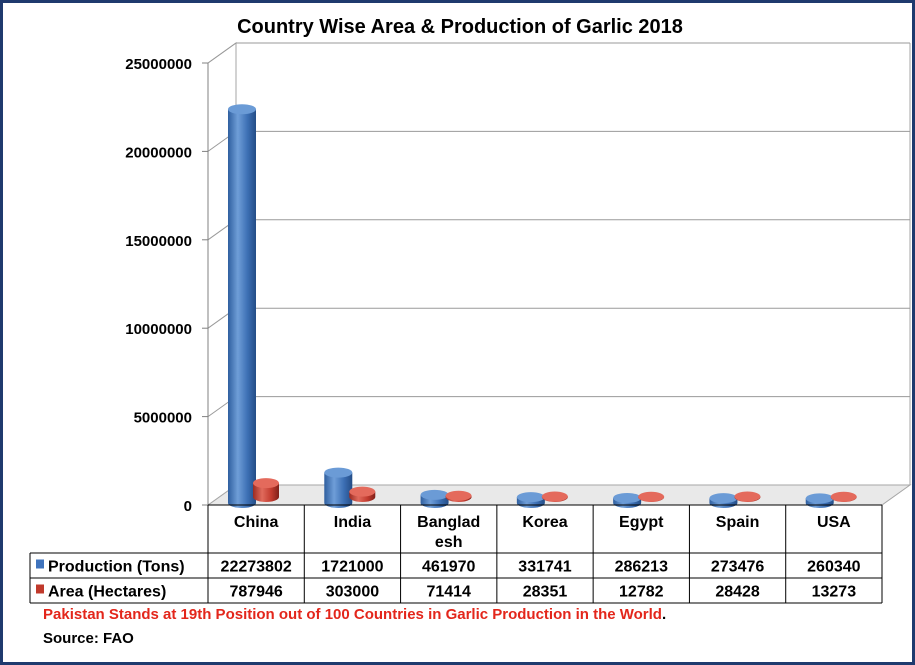 This screenshot has width=915, height=665. What do you see at coordinates (834, 592) in the screenshot?
I see `data-label: 13273` at bounding box center [834, 592].